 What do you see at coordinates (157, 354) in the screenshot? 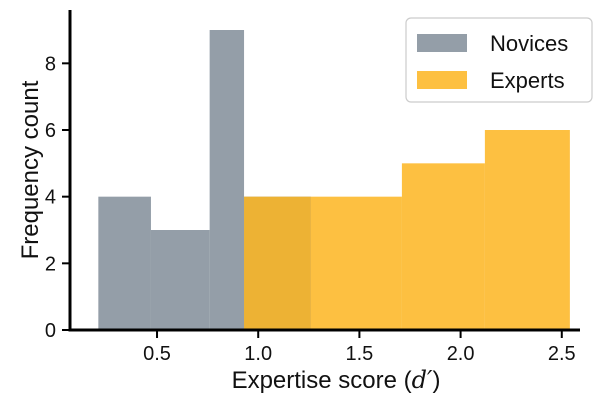
I see `x-tick-label: 0.5` at bounding box center [157, 354].